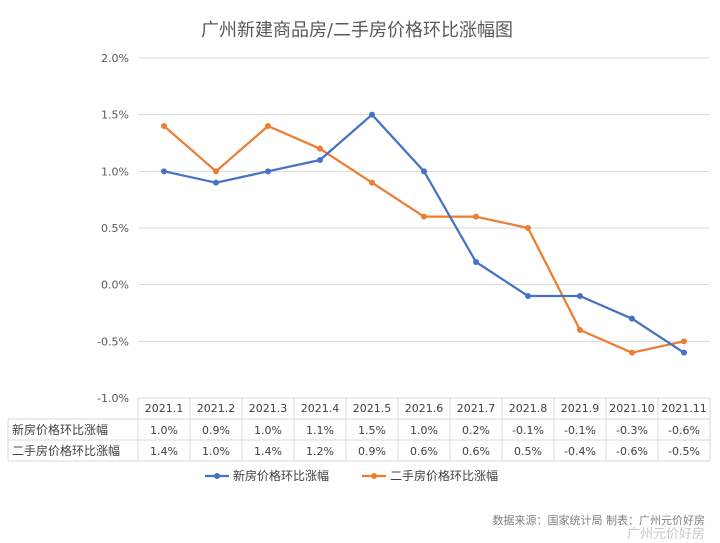 The width and height of the screenshot is (720, 543). Describe the element at coordinates (684, 408) in the screenshot. I see `x-tick-label: 2021.11` at that location.